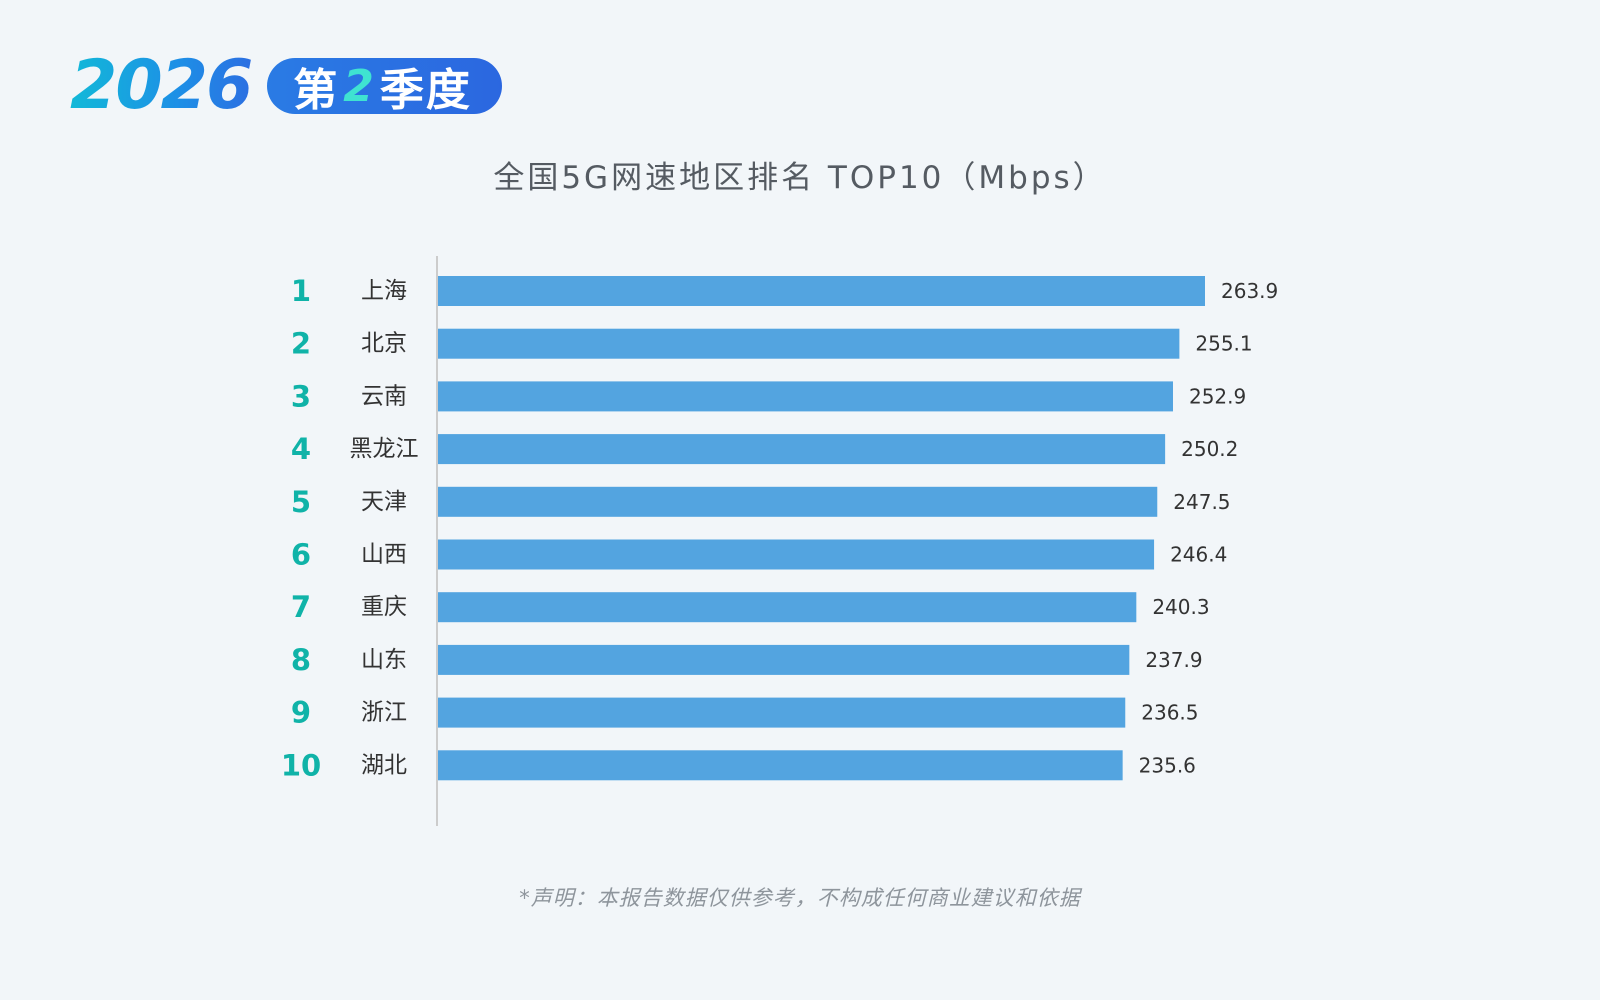 The width and height of the screenshot is (1600, 1000). I want to click on value-label: 237.9, so click(1173, 660).